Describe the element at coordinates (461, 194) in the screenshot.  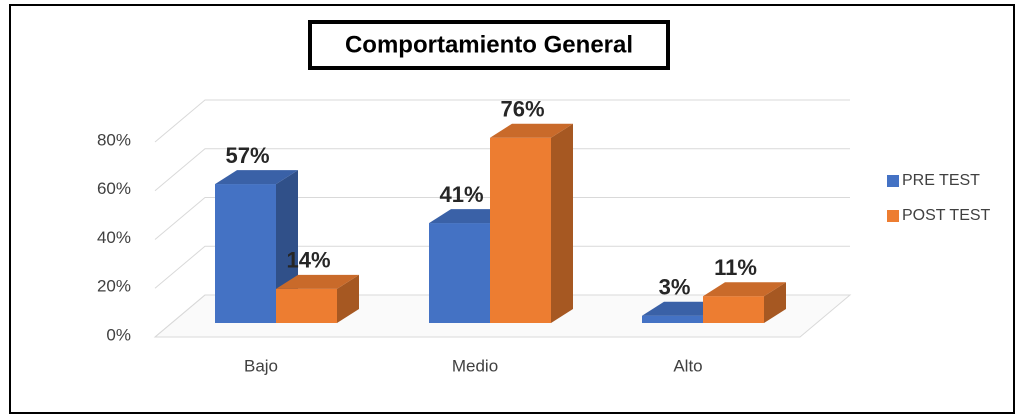
I see `data-label: 41%` at that location.